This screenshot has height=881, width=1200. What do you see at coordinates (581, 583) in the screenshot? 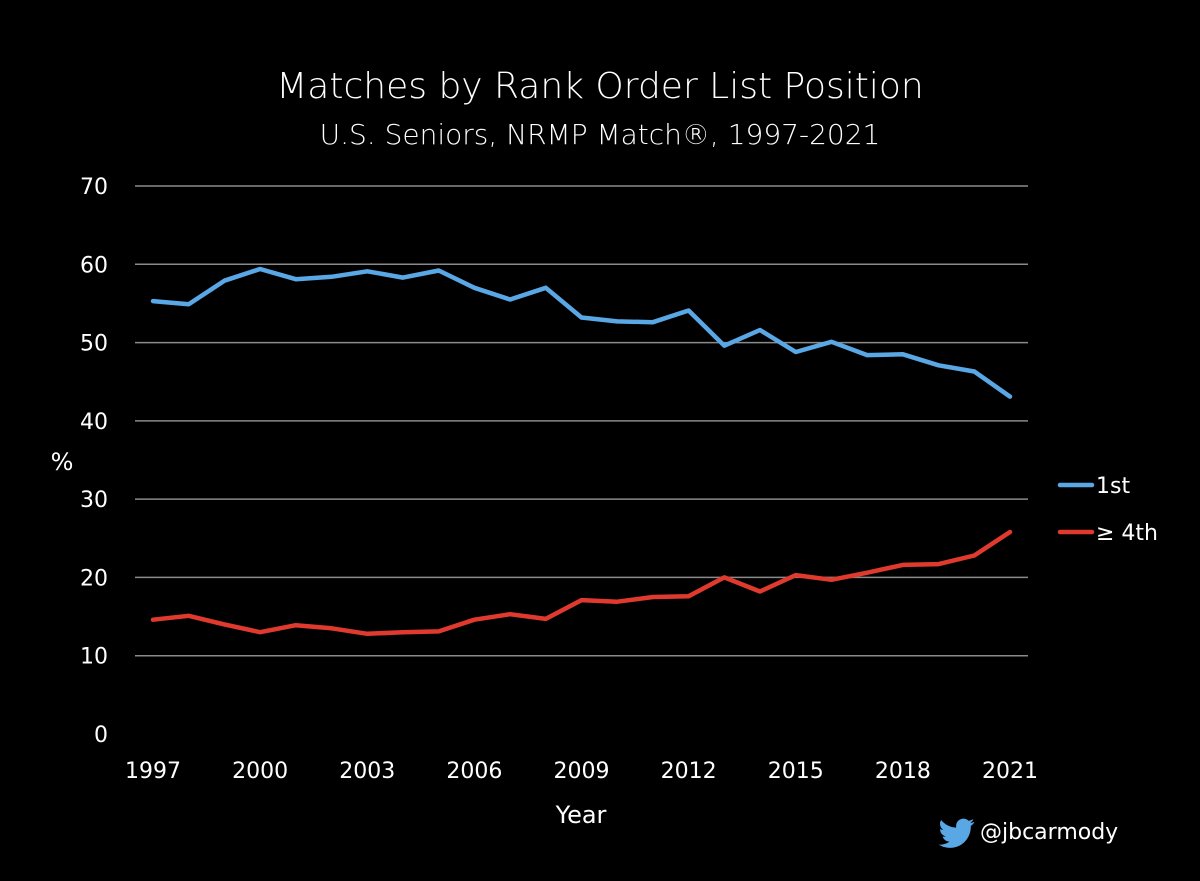
I see `series-line-fourth-or-lower` at bounding box center [581, 583].